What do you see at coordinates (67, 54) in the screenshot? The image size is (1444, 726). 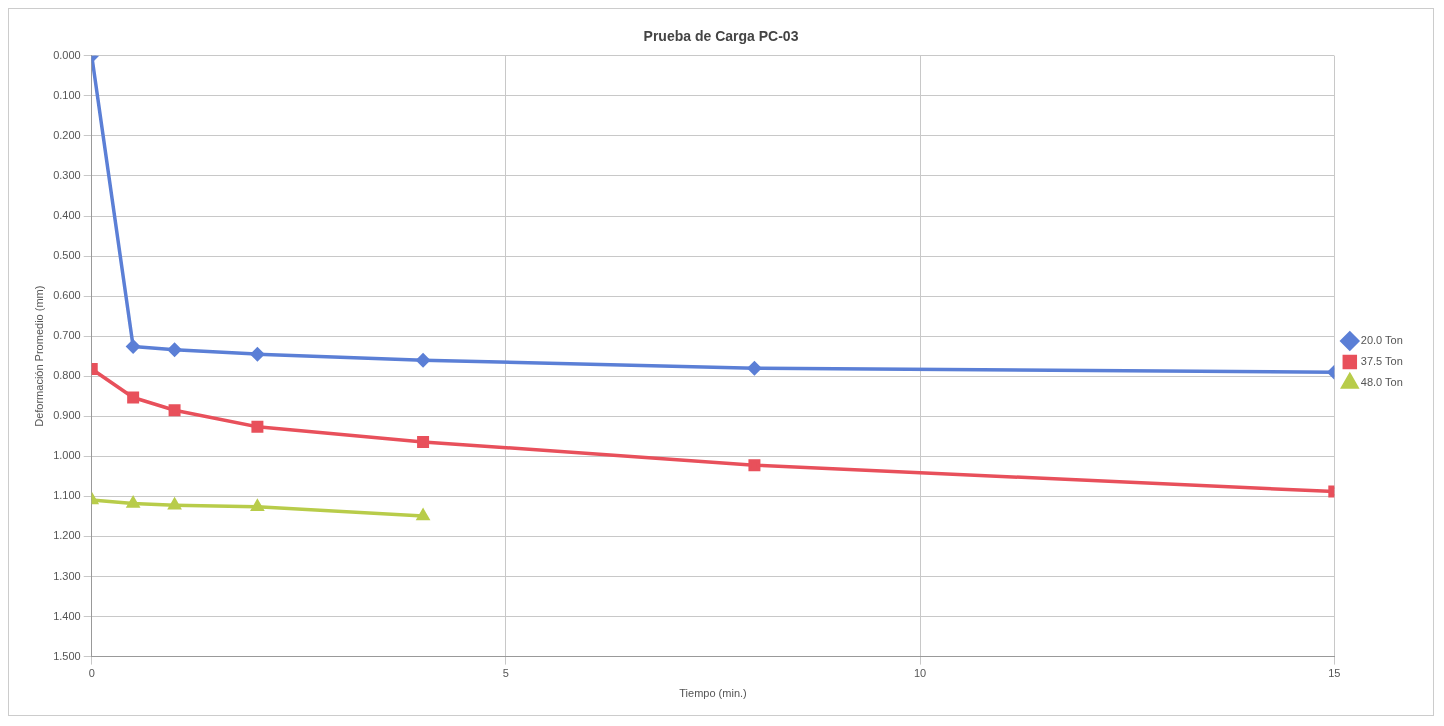 I see `y-tick-label: 0.000` at bounding box center [67, 54].